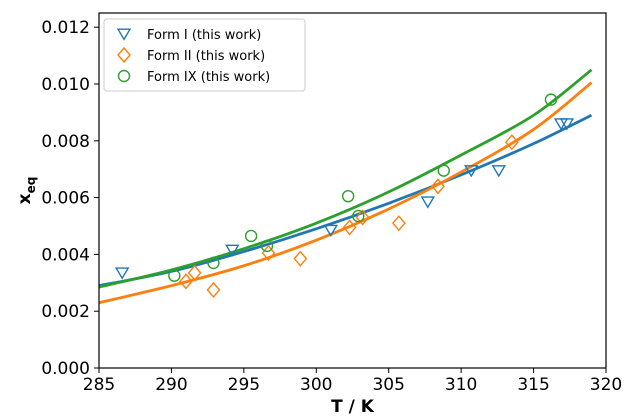 This screenshot has width=639, height=418. What do you see at coordinates (65, 28) in the screenshot?
I see `y-tick-label: 0.012` at bounding box center [65, 28].